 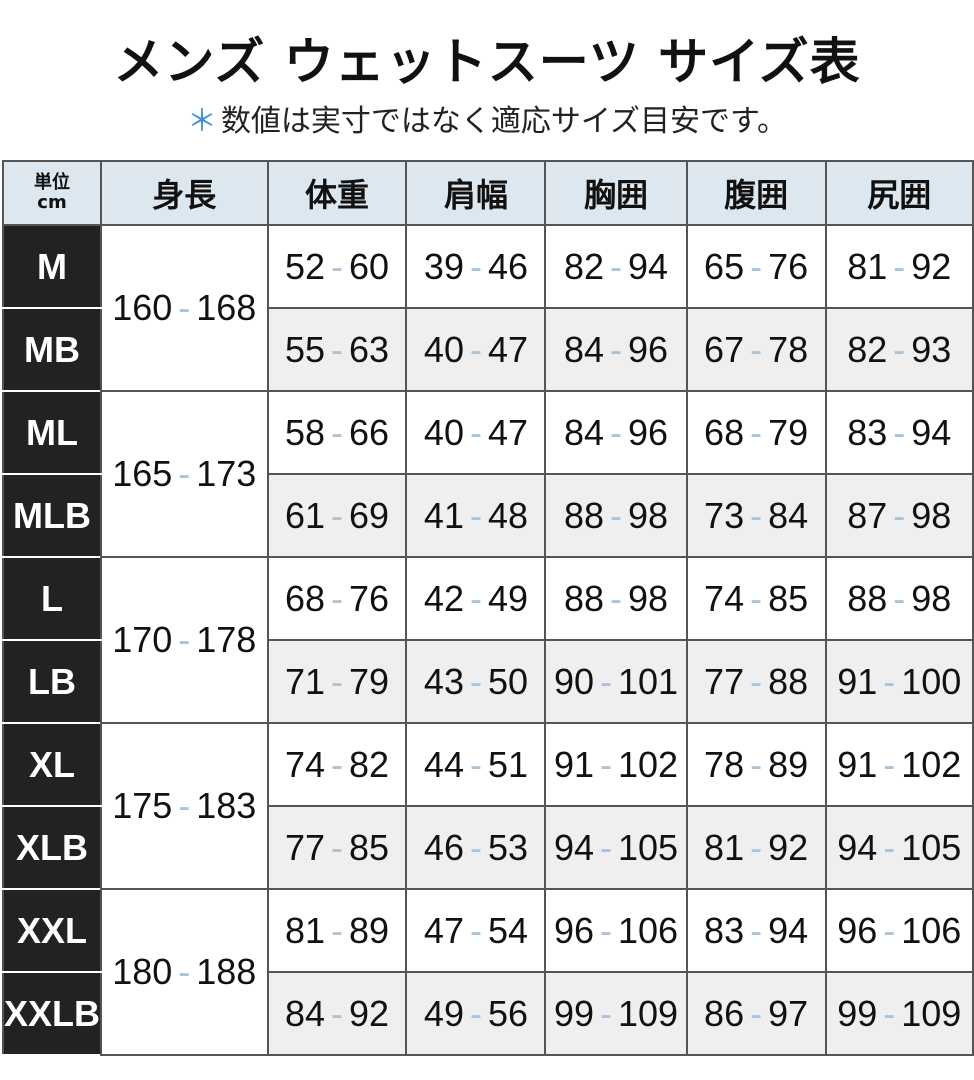 What do you see at coordinates (616, 681) in the screenshot?
I see `value-cell: 90-101` at bounding box center [616, 681].